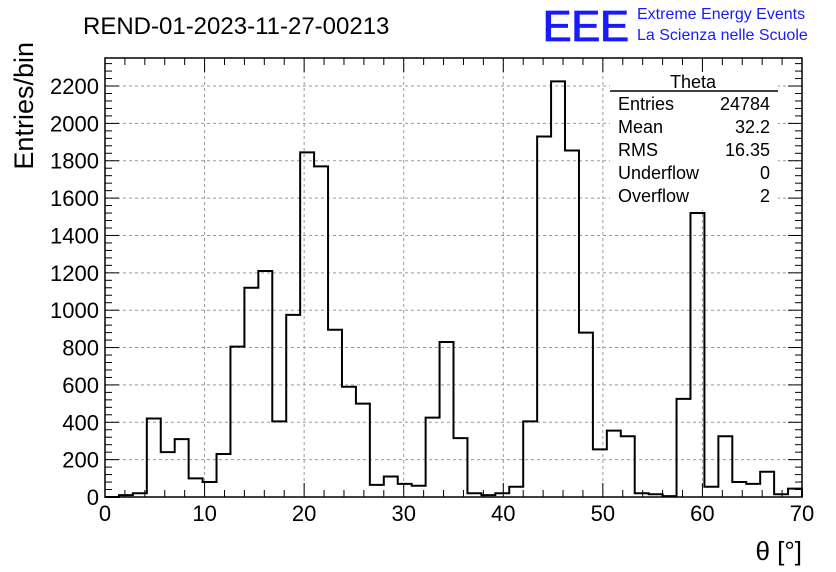  Describe the element at coordinates (659, 173) in the screenshot. I see `stats-label-underflow: Underflow` at that location.